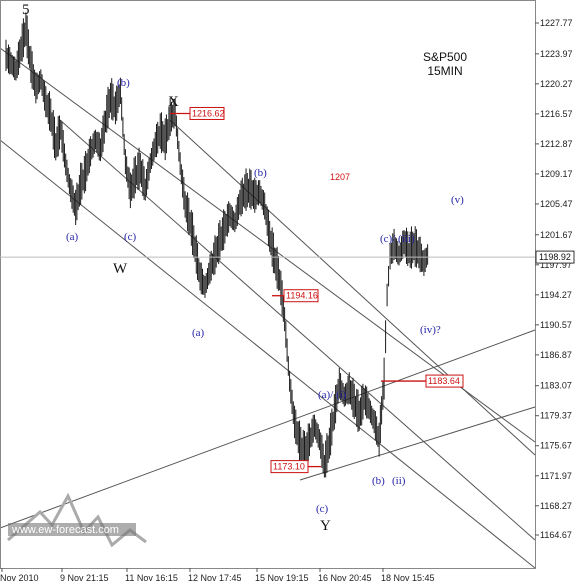  Describe the element at coordinates (556, 535) in the screenshot. I see `y-tick-label: 1164.67` at that location.